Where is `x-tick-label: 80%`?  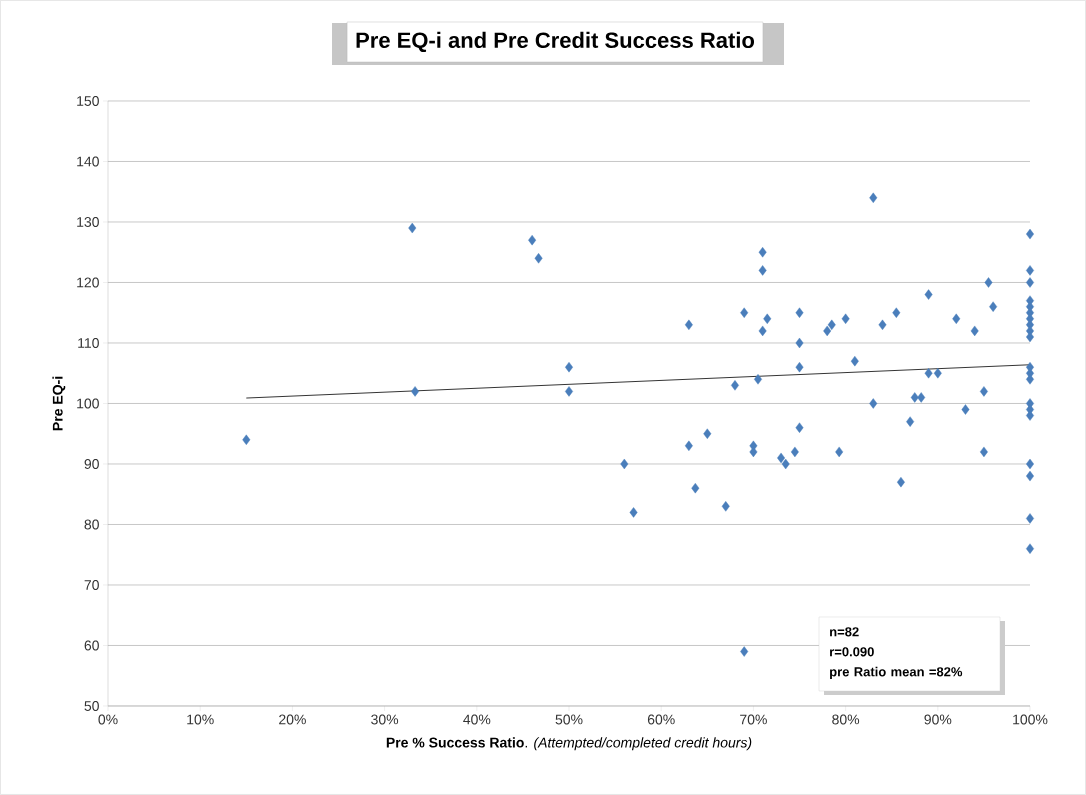 x-tick-label: 80% is located at coordinates (846, 719).